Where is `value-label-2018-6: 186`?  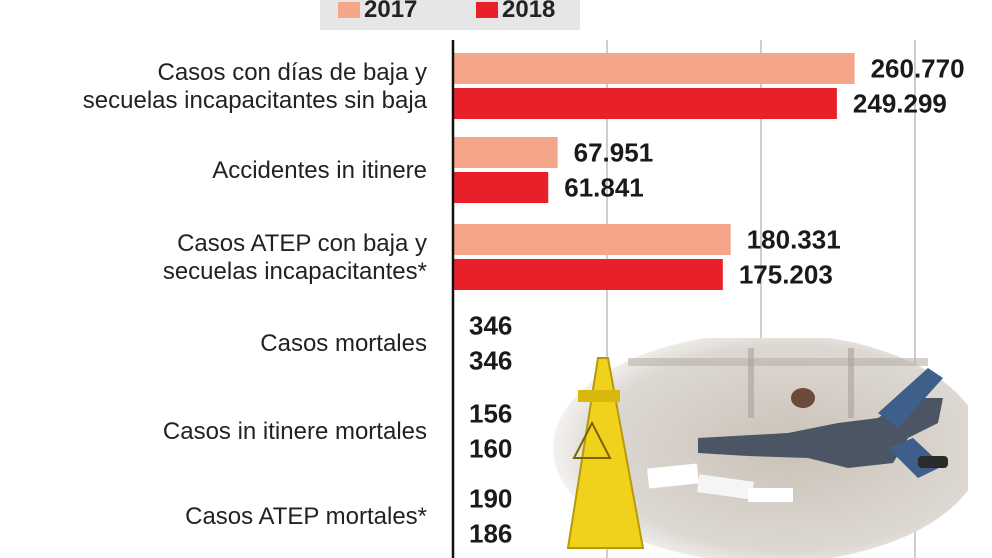
value-label-2018-6: 186 is located at coordinates (490, 534).